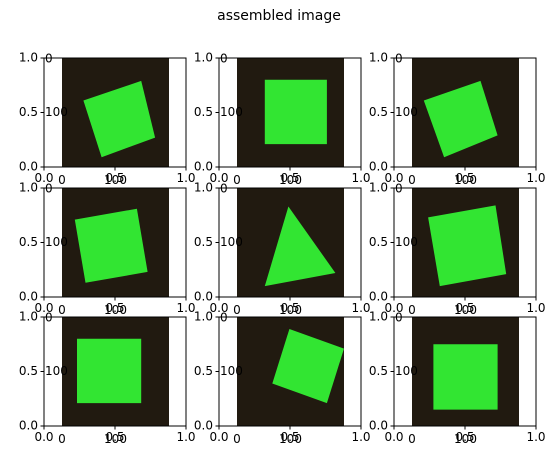 This screenshot has height=461, width=558. I want to click on triangle-shape, so click(300, 246).